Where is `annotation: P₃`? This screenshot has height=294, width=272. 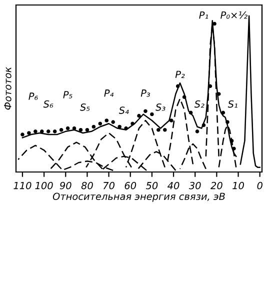 annotation: P₃ is located at coordinates (145, 93).